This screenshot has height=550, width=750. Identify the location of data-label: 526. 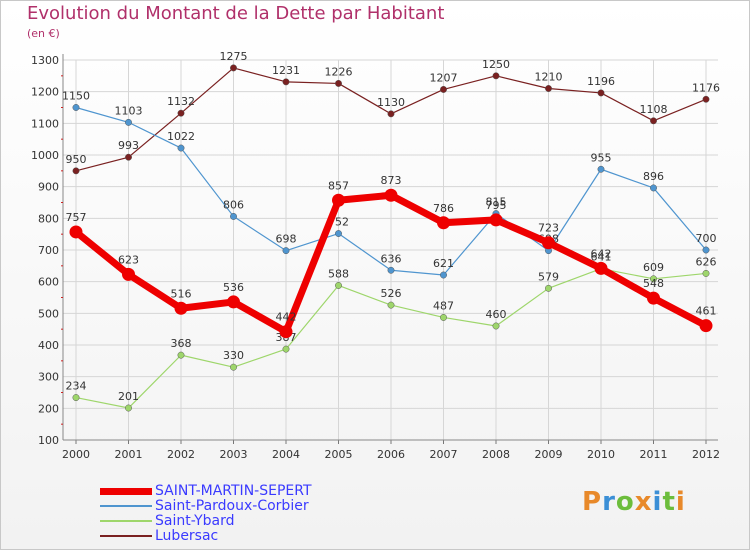
(391, 293).